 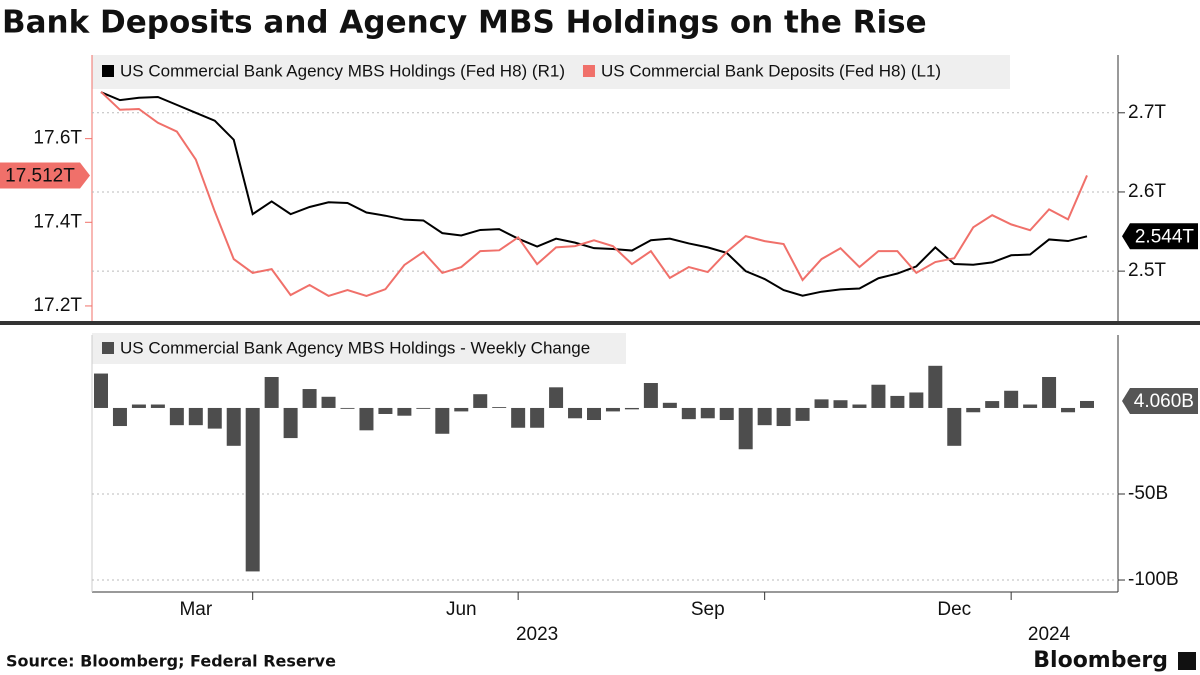 I want to click on source: Source: Bloomberg; Federal Reserve, so click(x=171, y=661).